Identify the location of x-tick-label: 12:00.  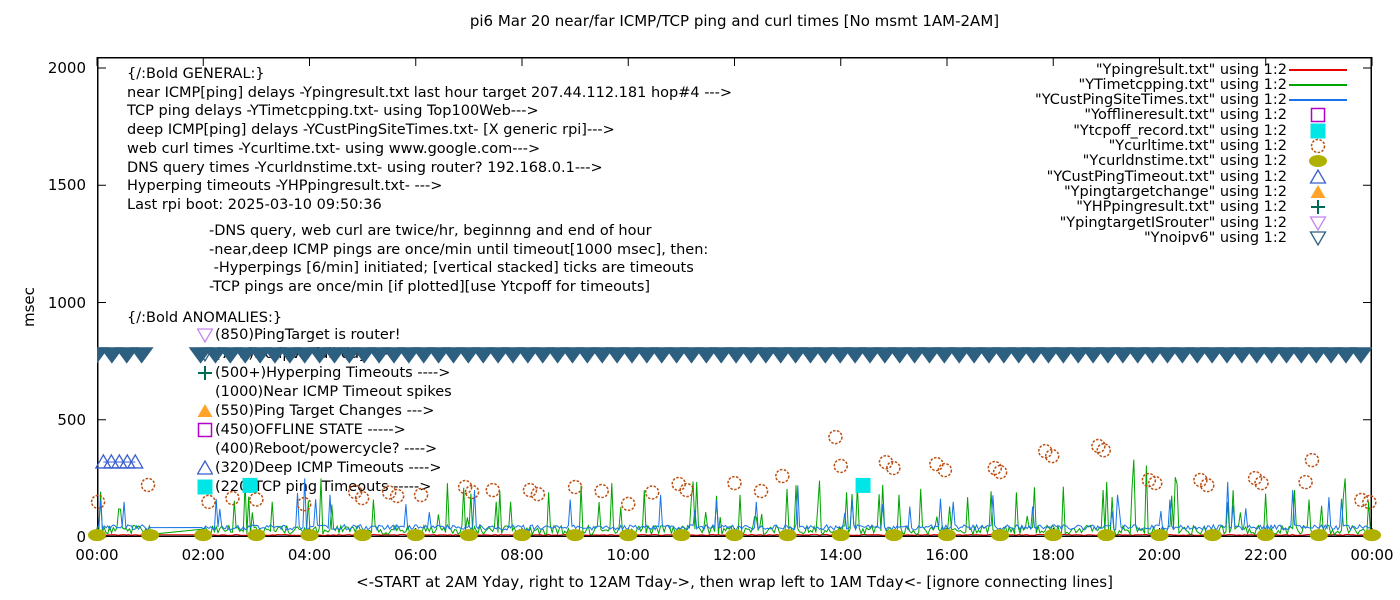
(734, 555).